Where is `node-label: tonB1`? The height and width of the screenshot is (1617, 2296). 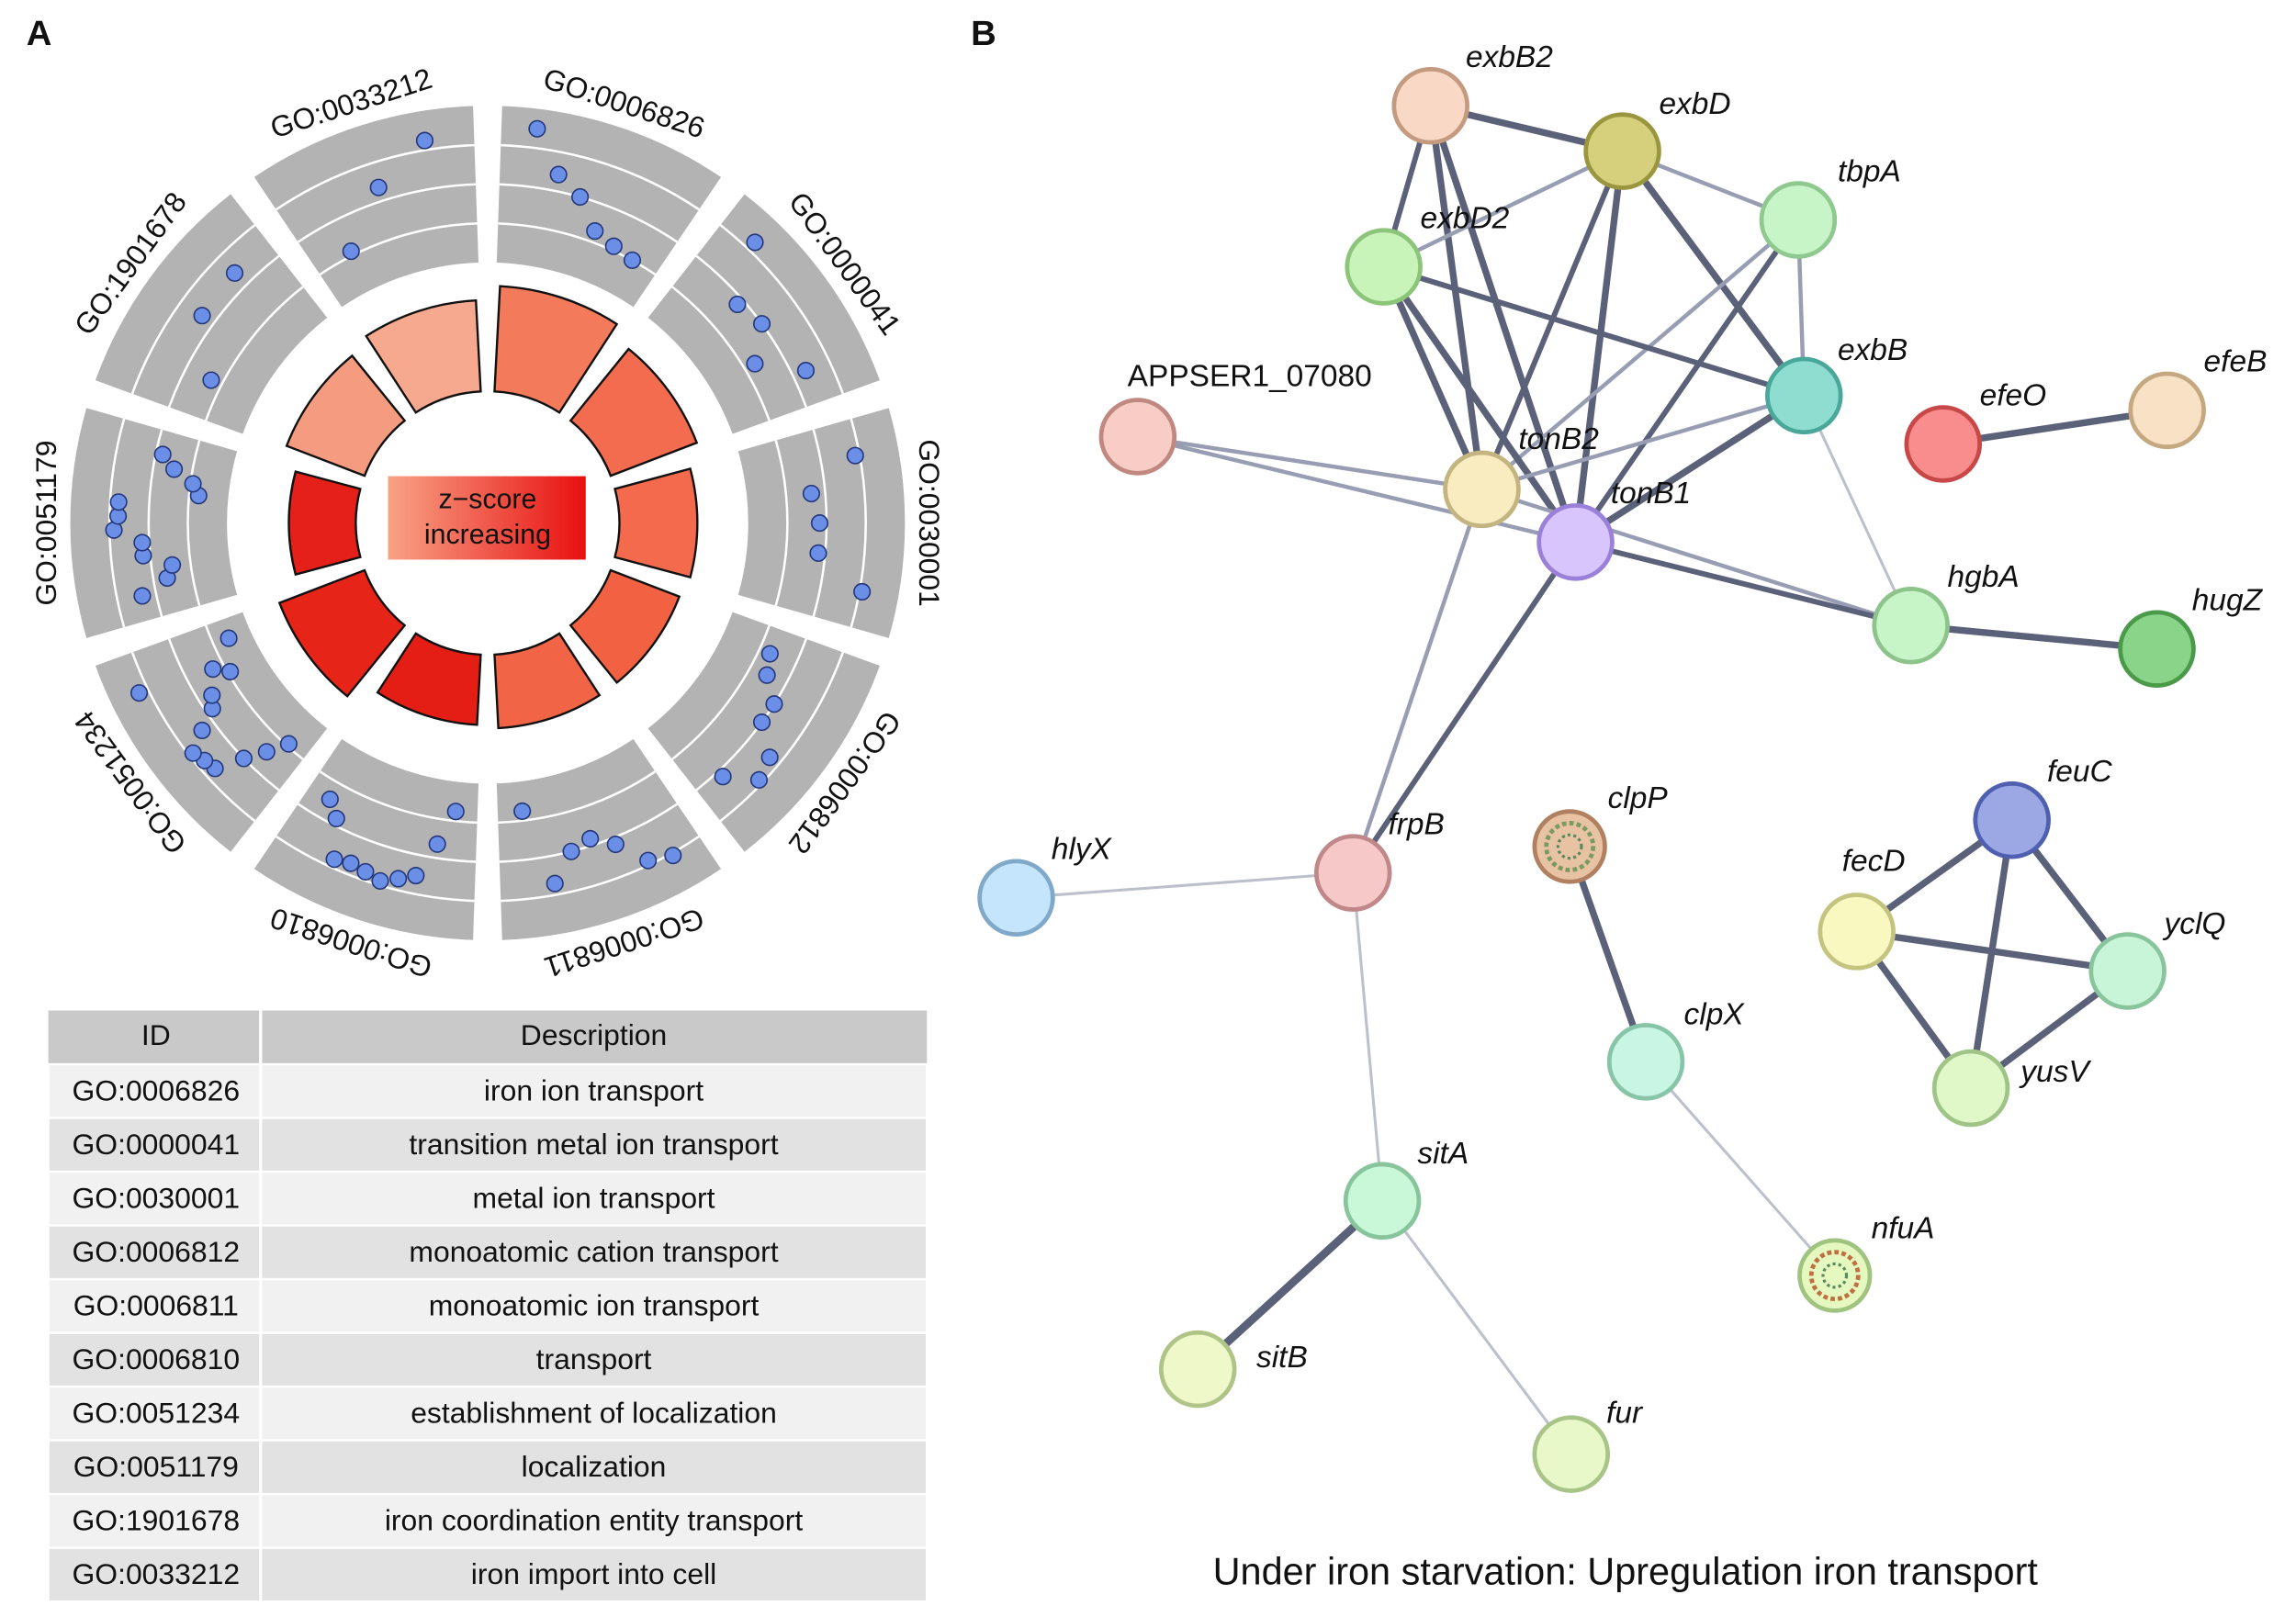
node-label: tonB1 is located at coordinates (1651, 494).